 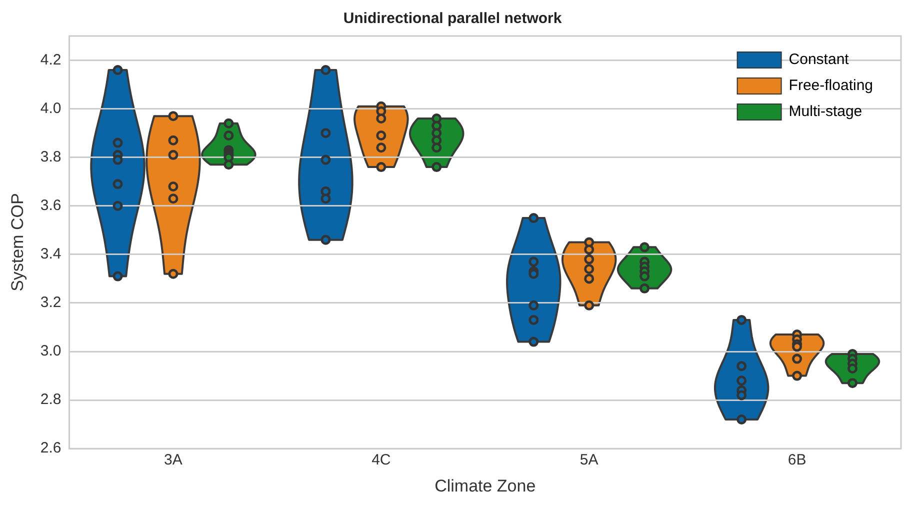 What do you see at coordinates (797, 460) in the screenshot?
I see `x-tick-label: 6B` at bounding box center [797, 460].